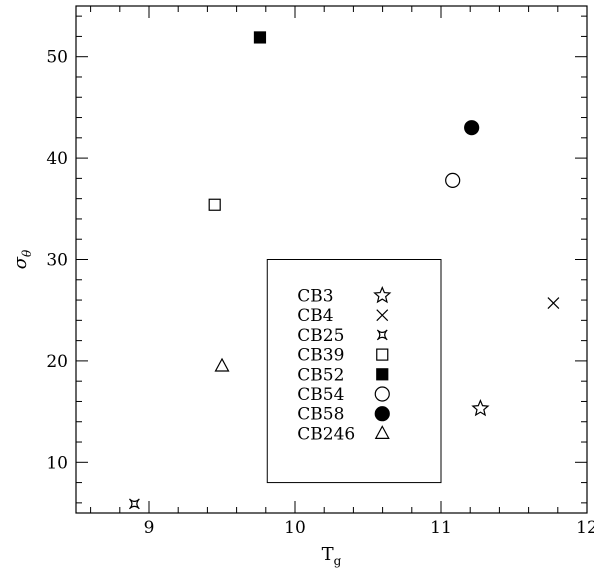  What do you see at coordinates (57, 58) in the screenshot?
I see `y-tick-label: 50` at bounding box center [57, 58].